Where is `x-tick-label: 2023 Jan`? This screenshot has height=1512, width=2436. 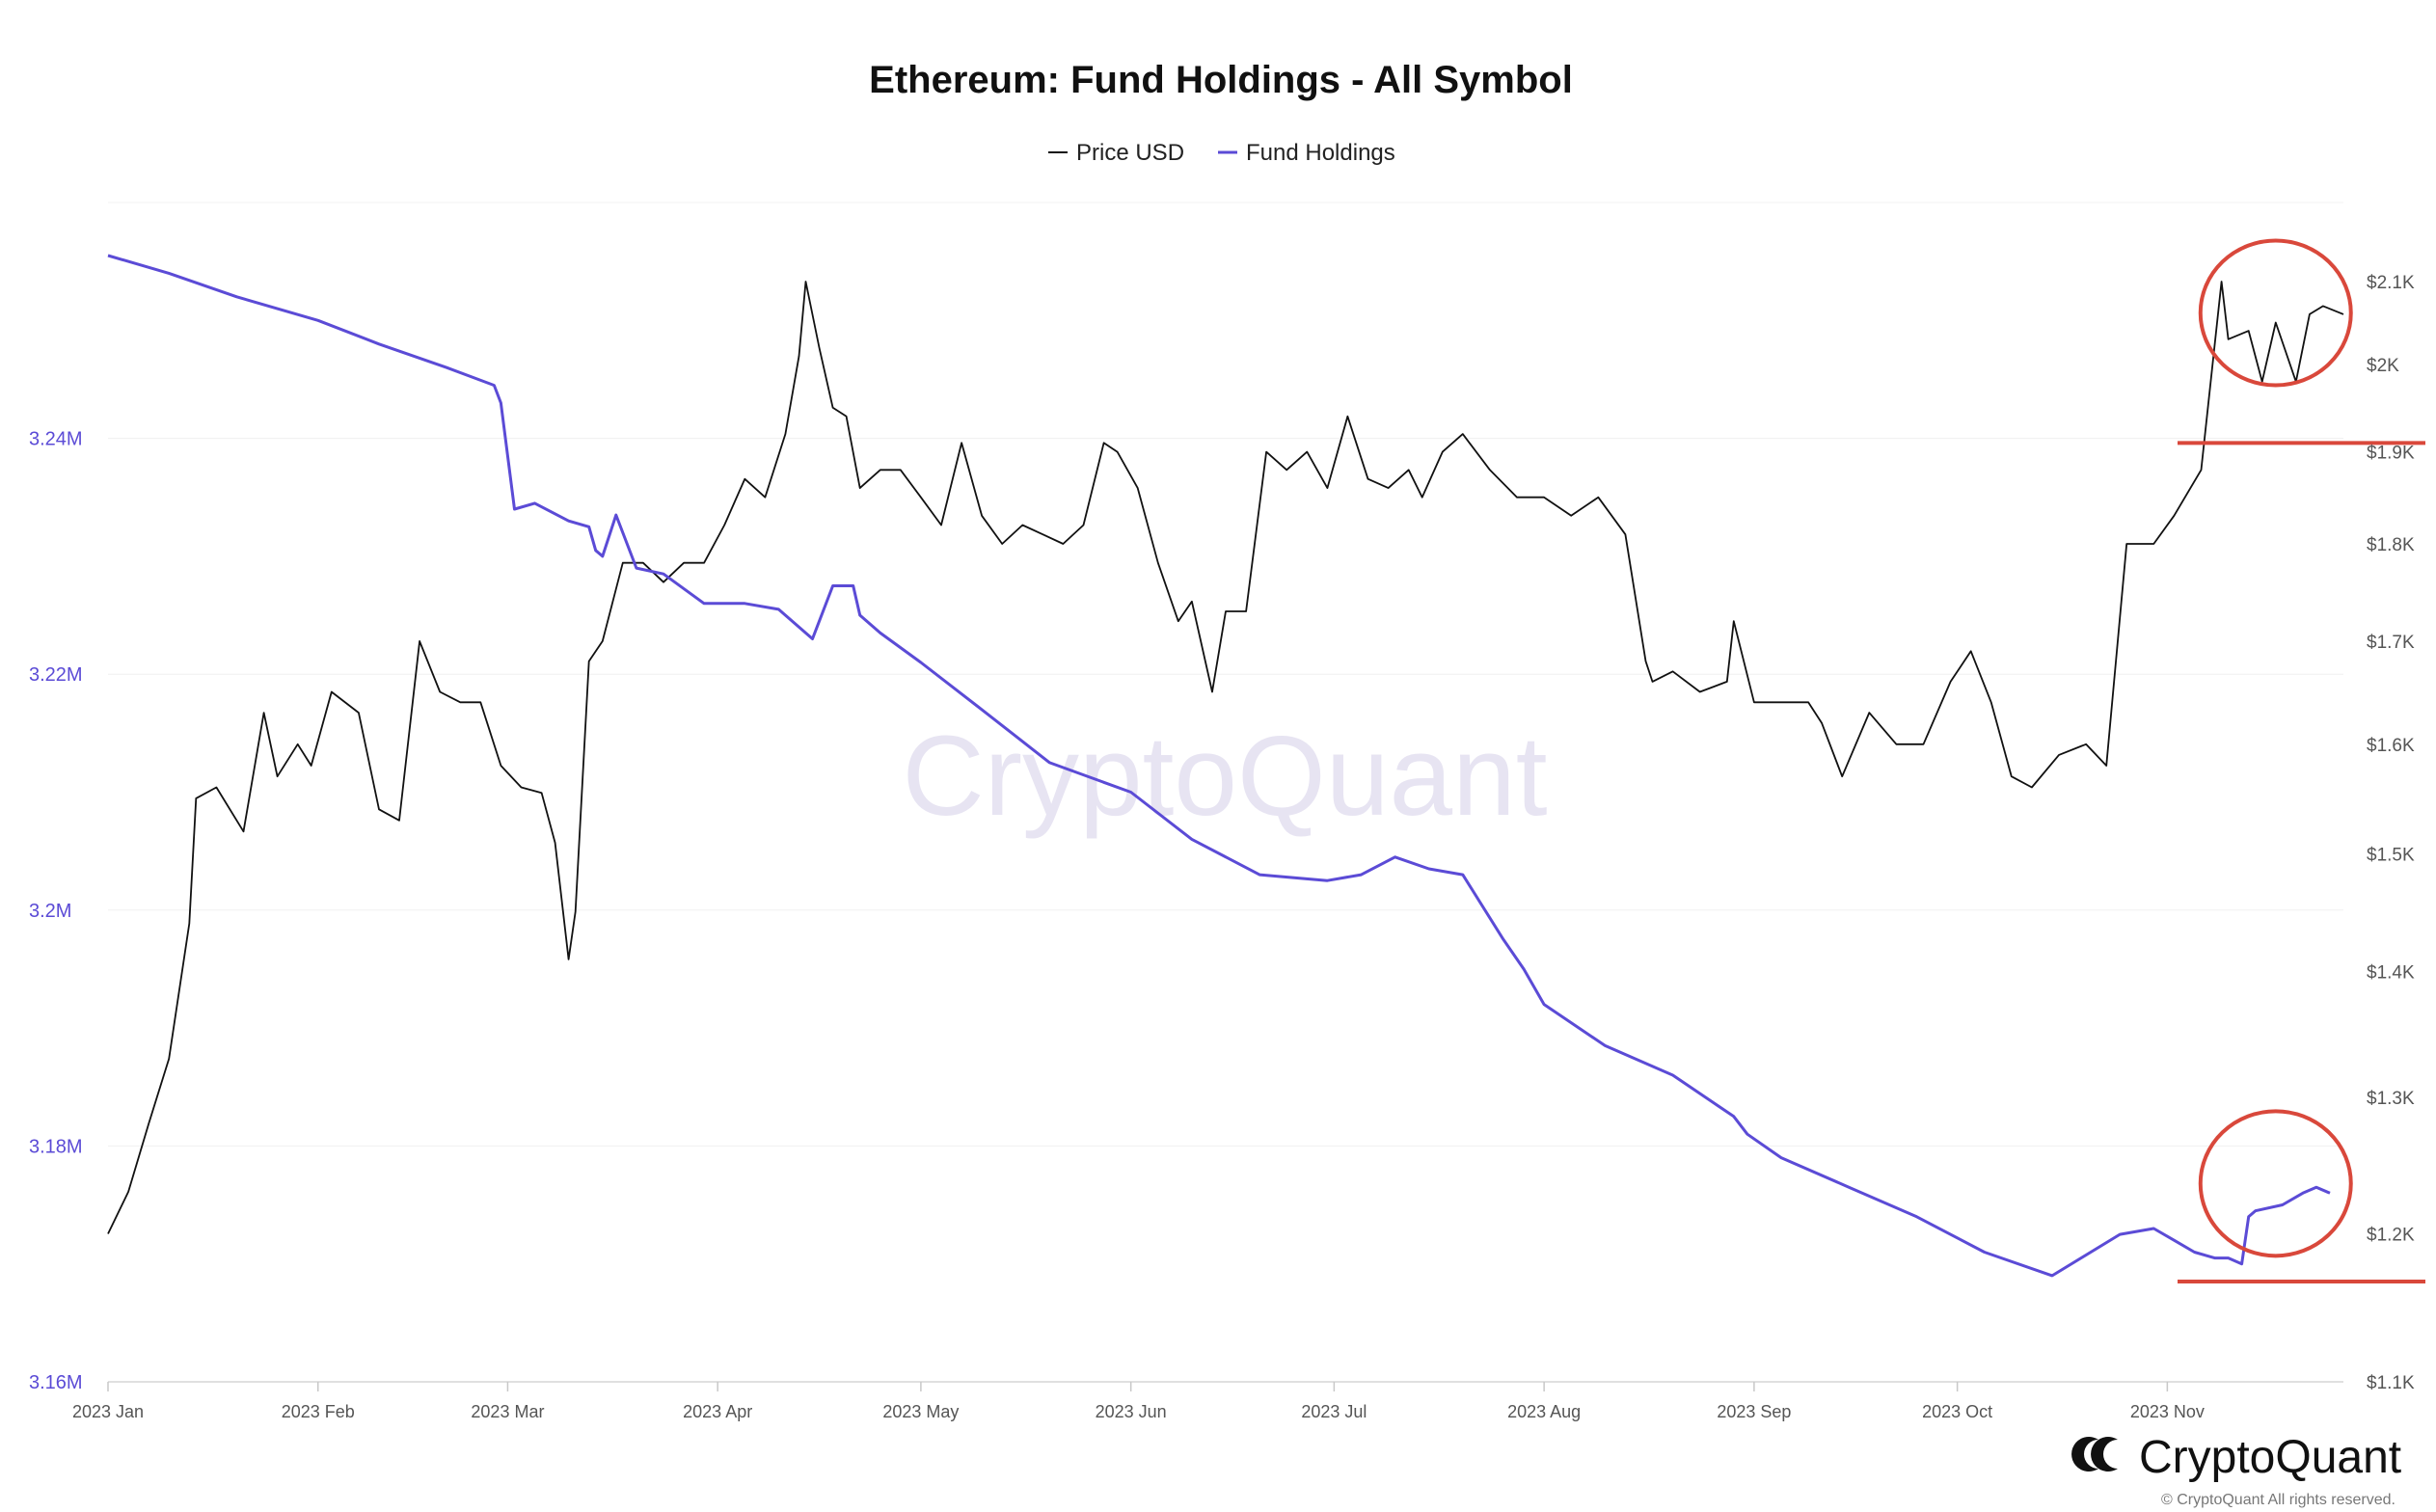
x-tick-label: 2023 Jan is located at coordinates (108, 1411).